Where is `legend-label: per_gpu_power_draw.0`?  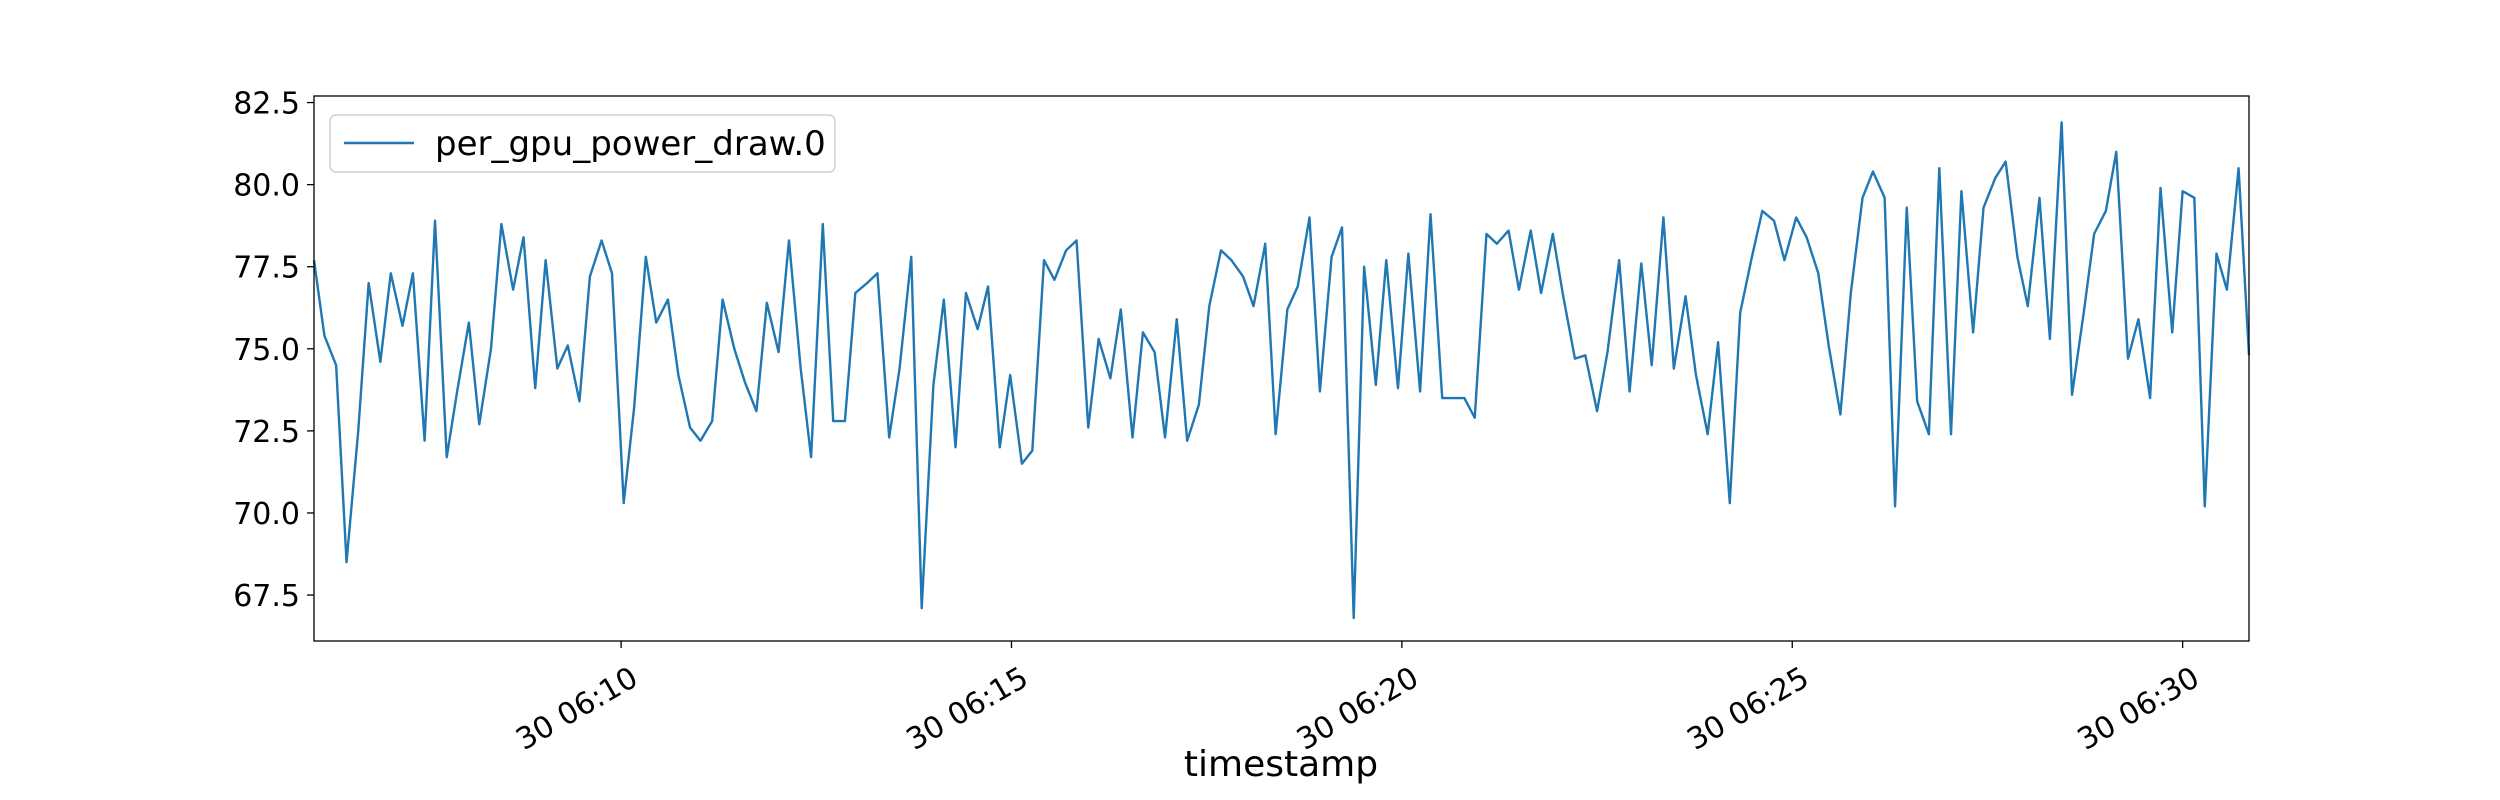 legend-label: per_gpu_power_draw.0 is located at coordinates (630, 144).